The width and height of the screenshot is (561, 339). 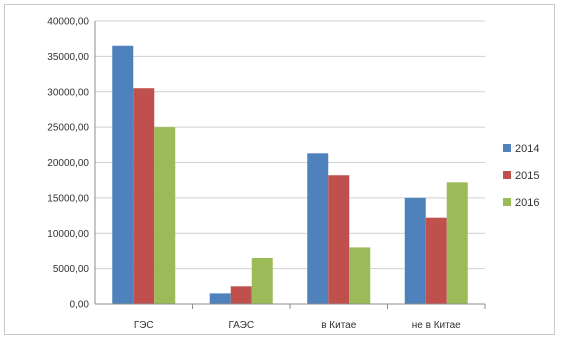 I want to click on x-category-label: в Китае, so click(x=339, y=325).